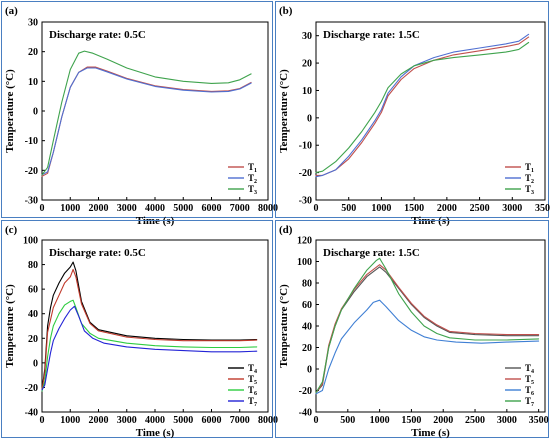  Describe the element at coordinates (305, 391) in the screenshot. I see `chart-3-ytick-label-1: -20` at that location.